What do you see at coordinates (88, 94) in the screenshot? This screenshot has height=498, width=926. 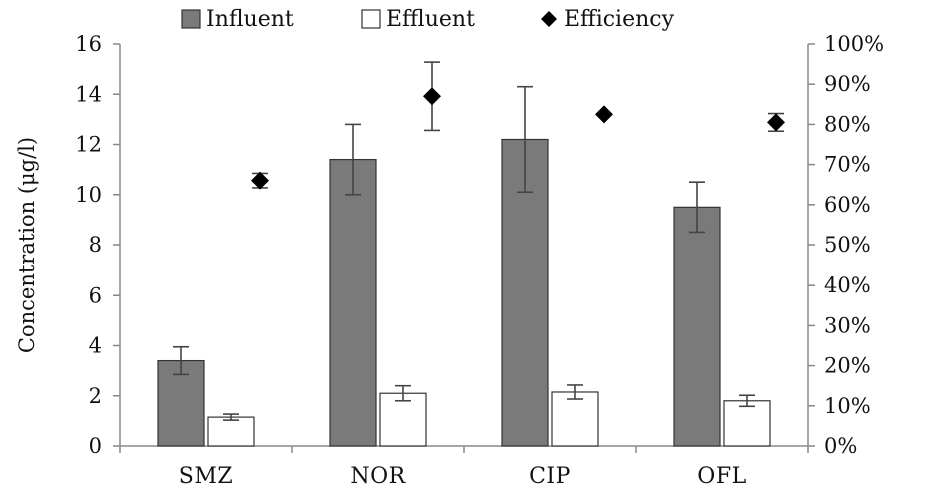 I see `y-tick-label-left: 14` at bounding box center [88, 94].